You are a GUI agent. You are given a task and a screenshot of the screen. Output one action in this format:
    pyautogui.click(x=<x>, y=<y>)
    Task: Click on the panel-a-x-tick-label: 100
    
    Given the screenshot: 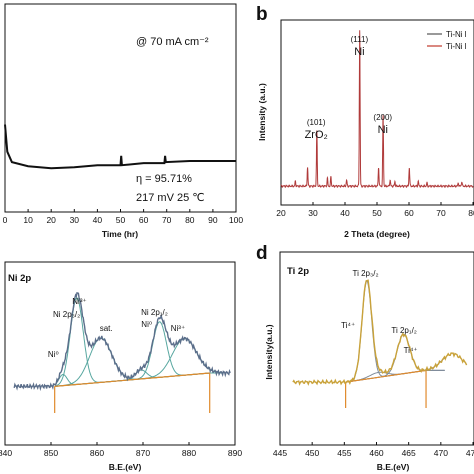 What is the action you would take?
    pyautogui.click(x=236, y=220)
    